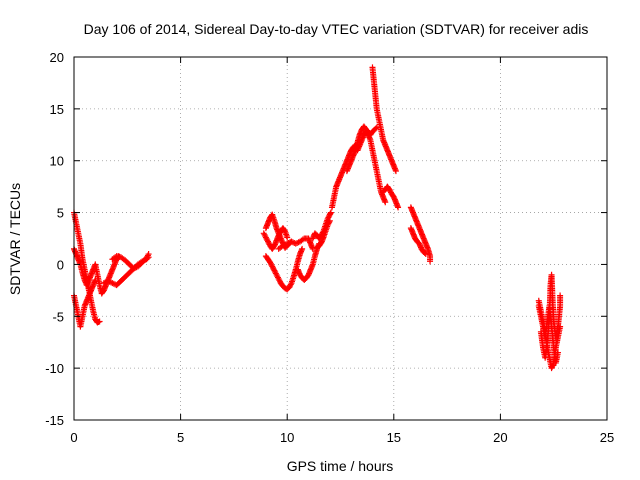 This screenshot has height=480, width=640. I want to click on y-tick-label: 15, so click(57, 109).